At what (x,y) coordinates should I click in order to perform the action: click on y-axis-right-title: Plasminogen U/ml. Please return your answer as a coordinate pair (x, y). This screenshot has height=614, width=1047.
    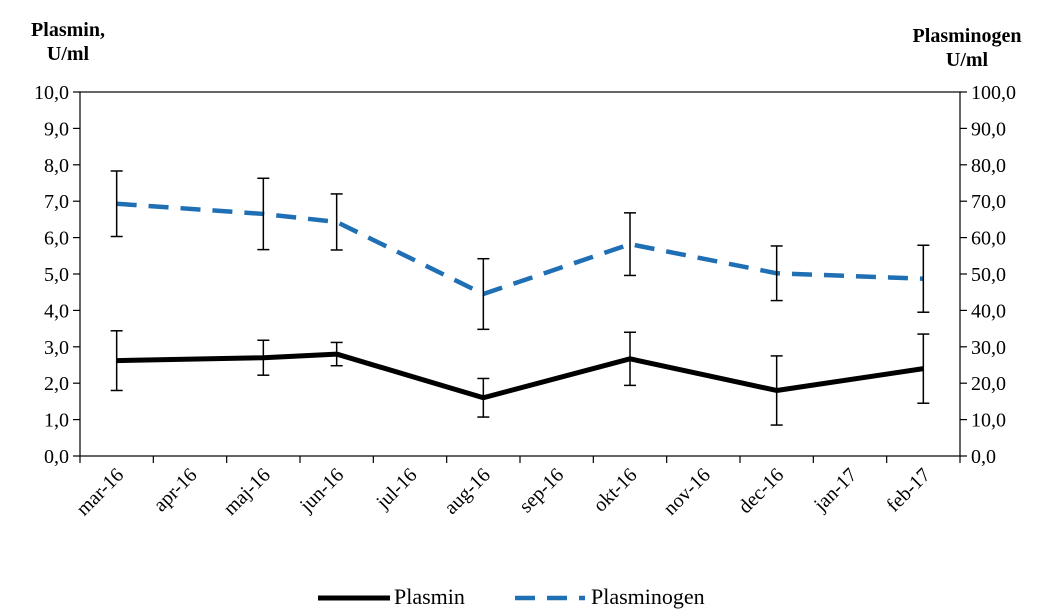
    Looking at the image, I should click on (967, 48).